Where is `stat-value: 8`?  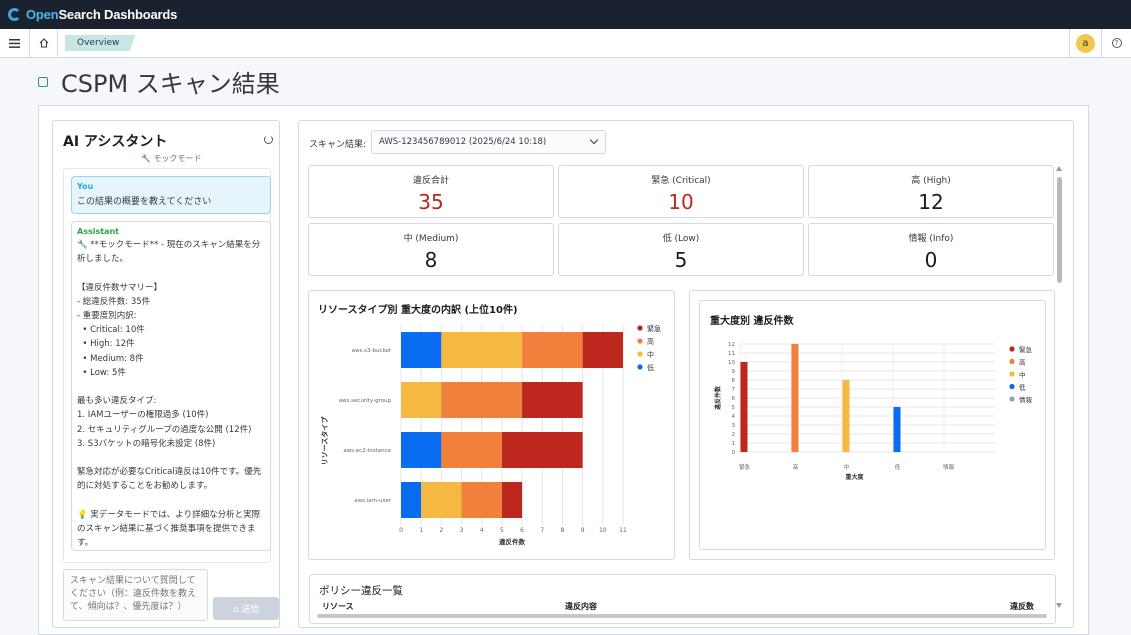
stat-value: 8 is located at coordinates (431, 260).